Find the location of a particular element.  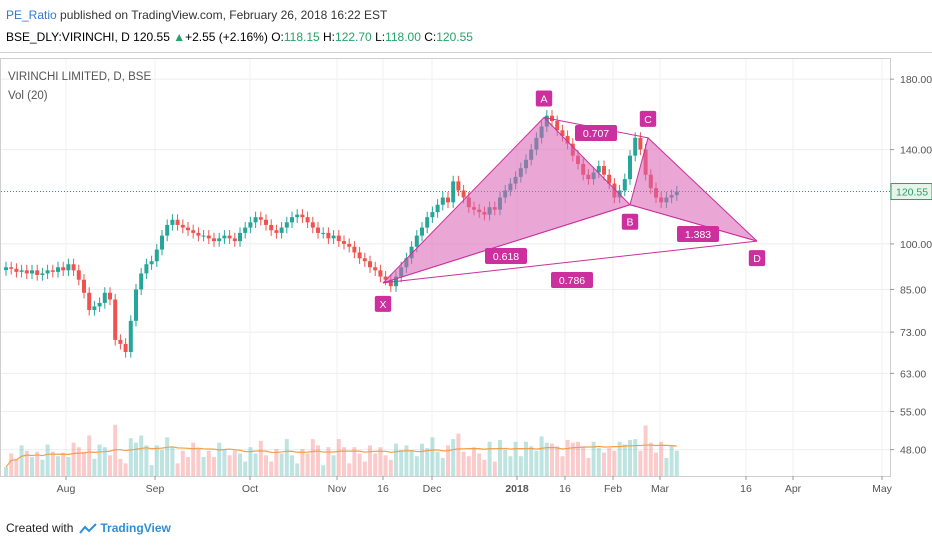

symbol-name: BSE_DLY:VIRINCHI, D is located at coordinates (68, 37).